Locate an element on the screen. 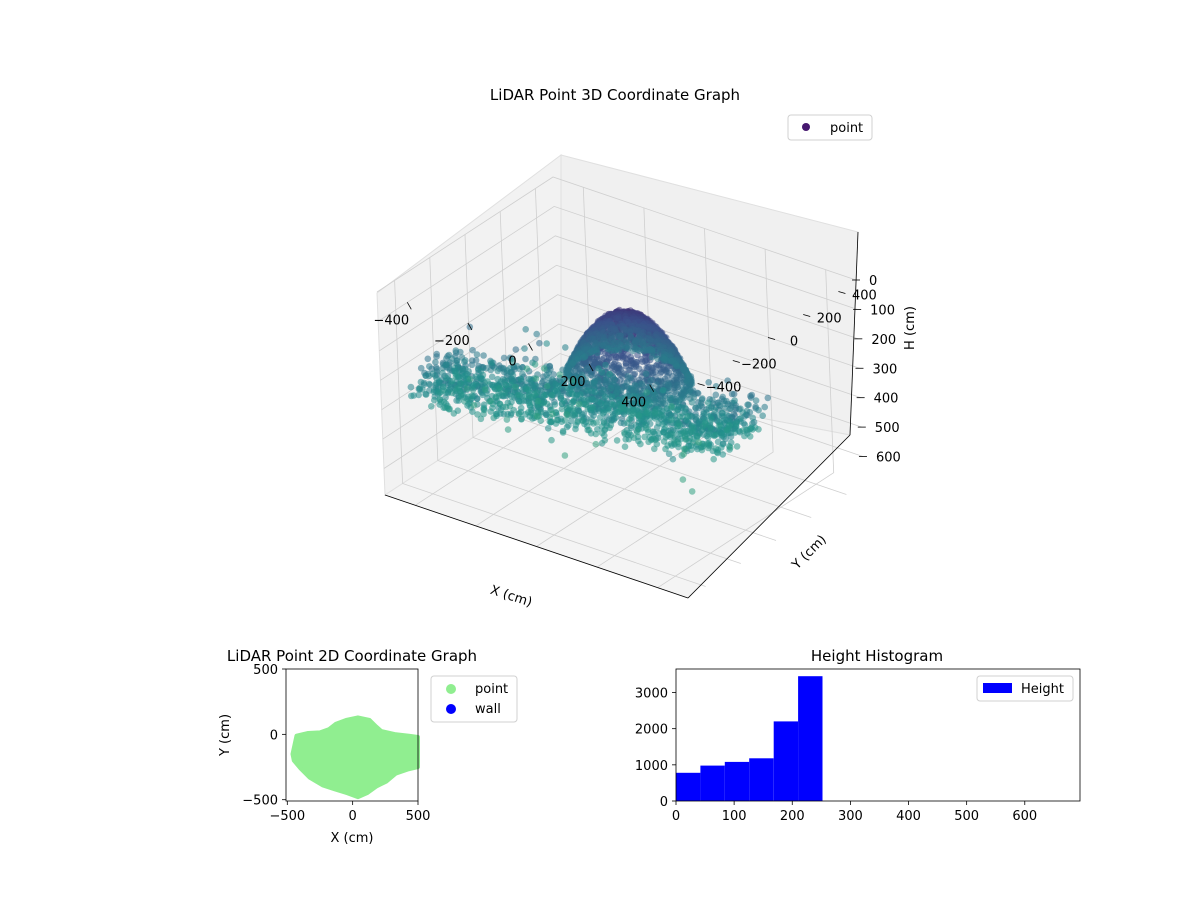  x-tick-label: −500 is located at coordinates (287, 816).